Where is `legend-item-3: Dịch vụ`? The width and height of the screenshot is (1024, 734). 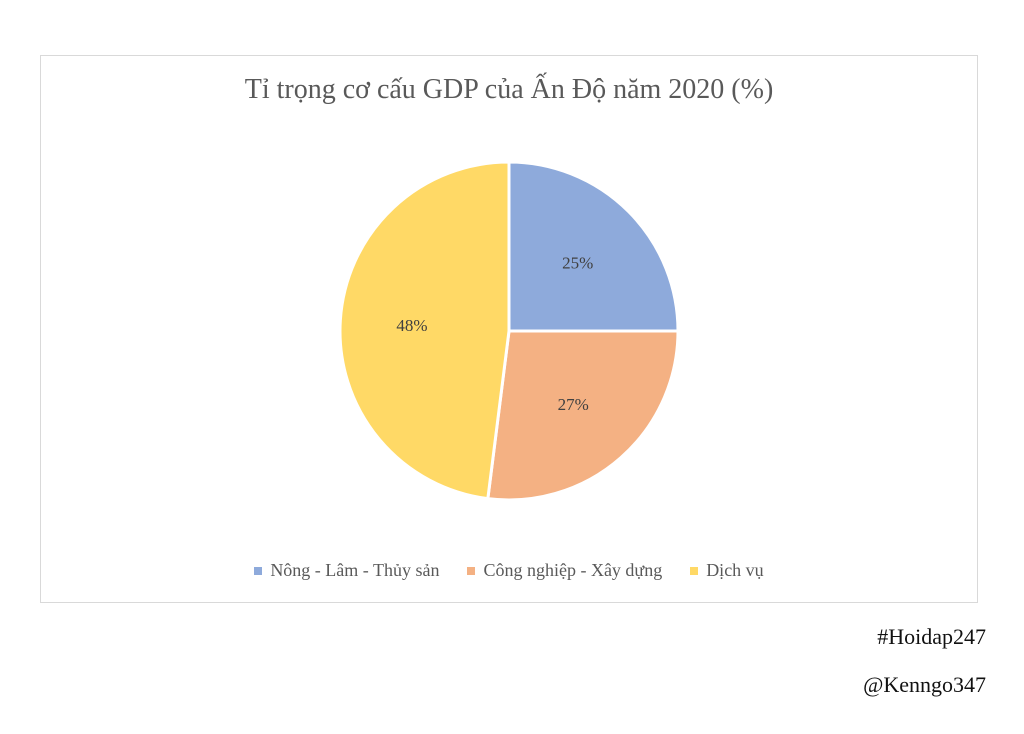 legend-item-3: Dịch vụ is located at coordinates (727, 570).